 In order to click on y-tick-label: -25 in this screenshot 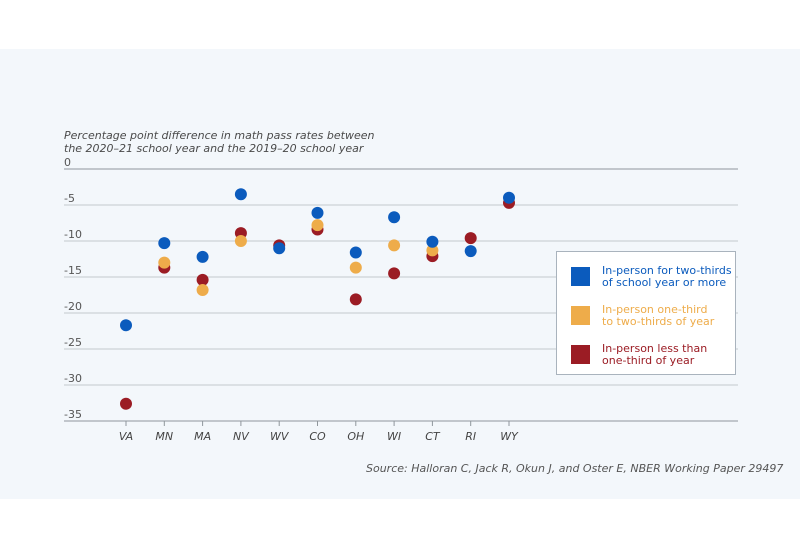, I will do `click(73, 342)`.